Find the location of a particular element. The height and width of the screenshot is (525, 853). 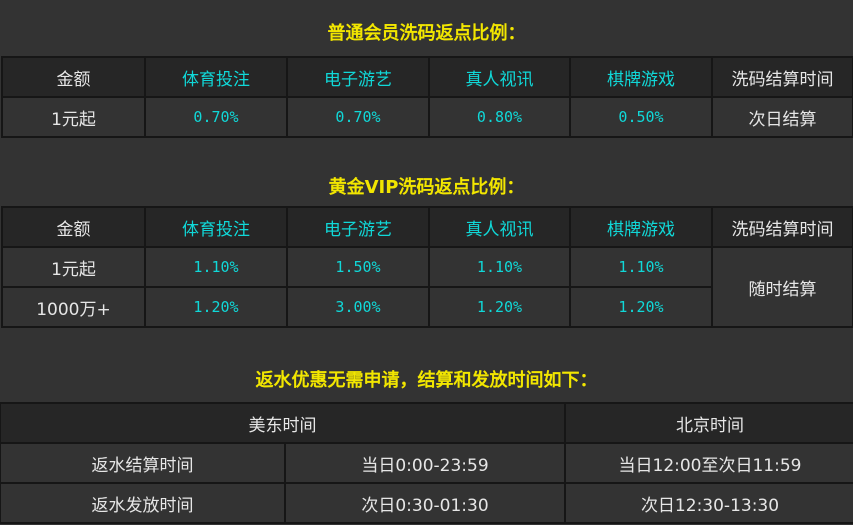

table-row: 1000万+ 1.20% 3.00% 1.20% 1.20% is located at coordinates (427, 307).